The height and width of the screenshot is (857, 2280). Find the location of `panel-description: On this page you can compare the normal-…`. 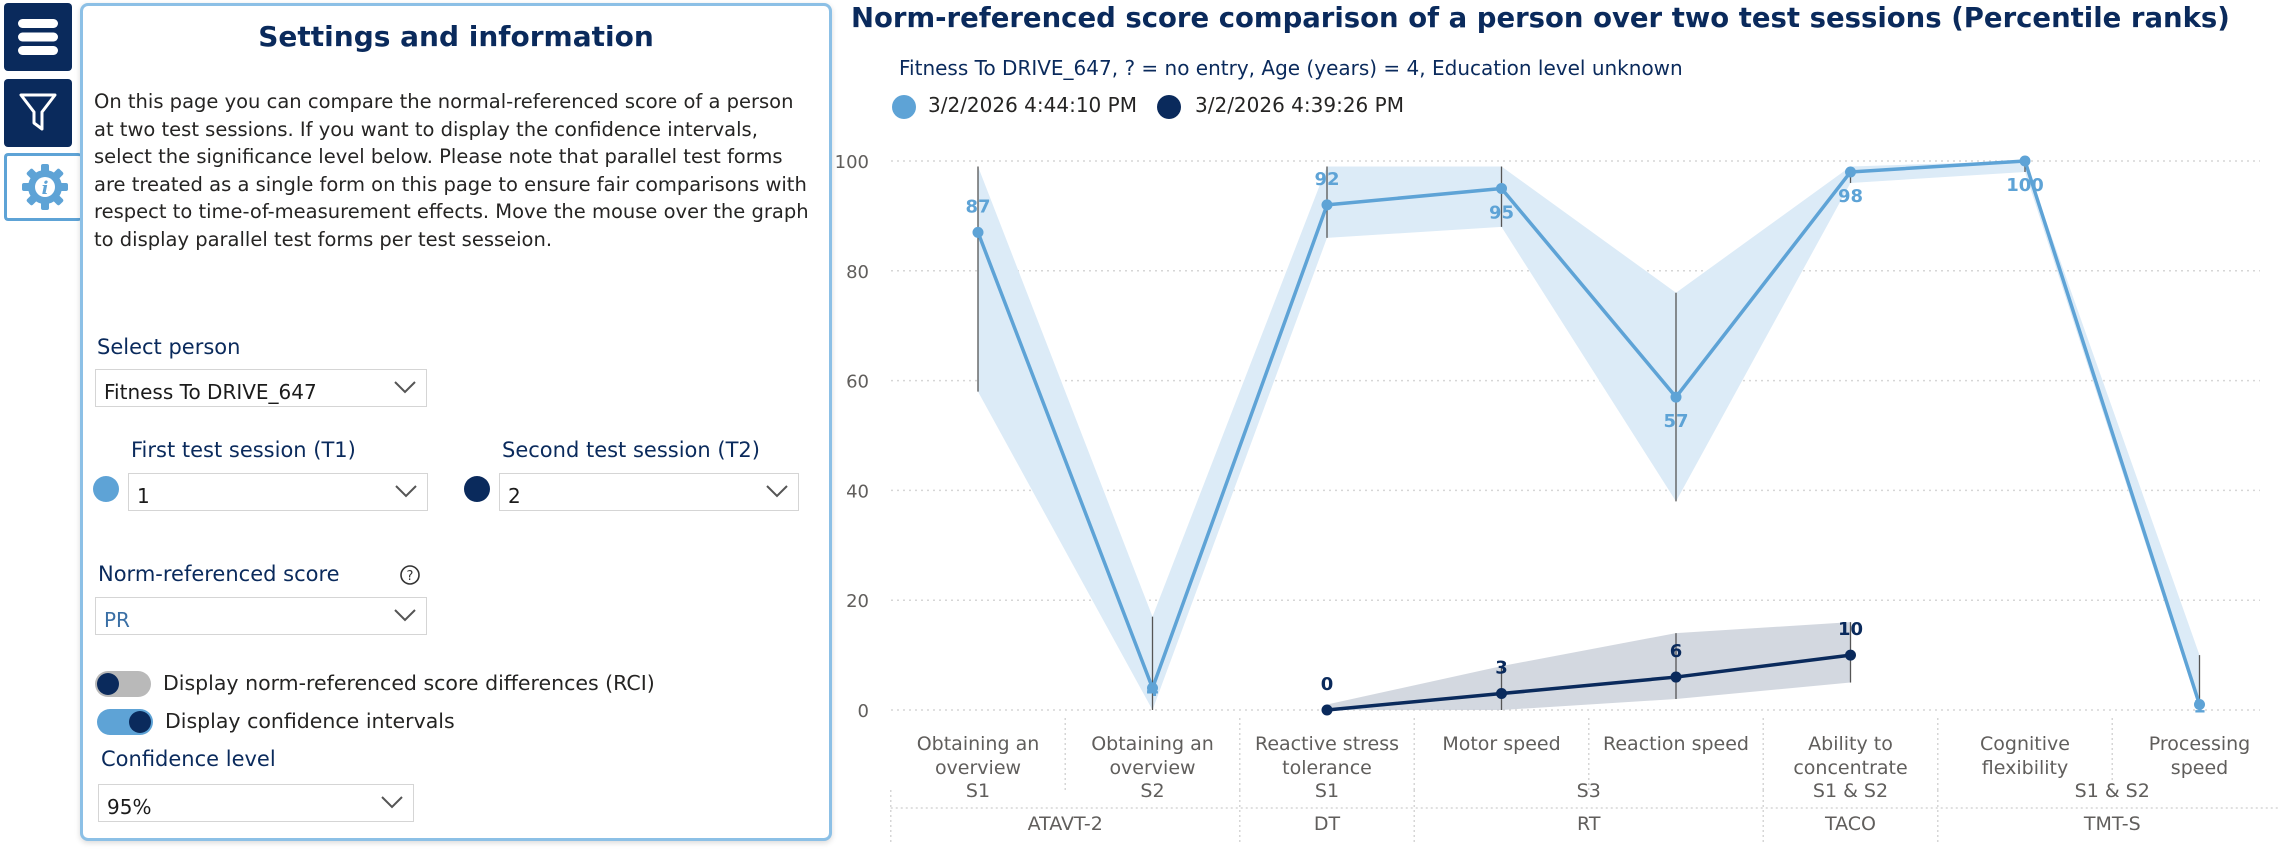

panel-description: On this page you can compare the normal-… is located at coordinates (451, 170).